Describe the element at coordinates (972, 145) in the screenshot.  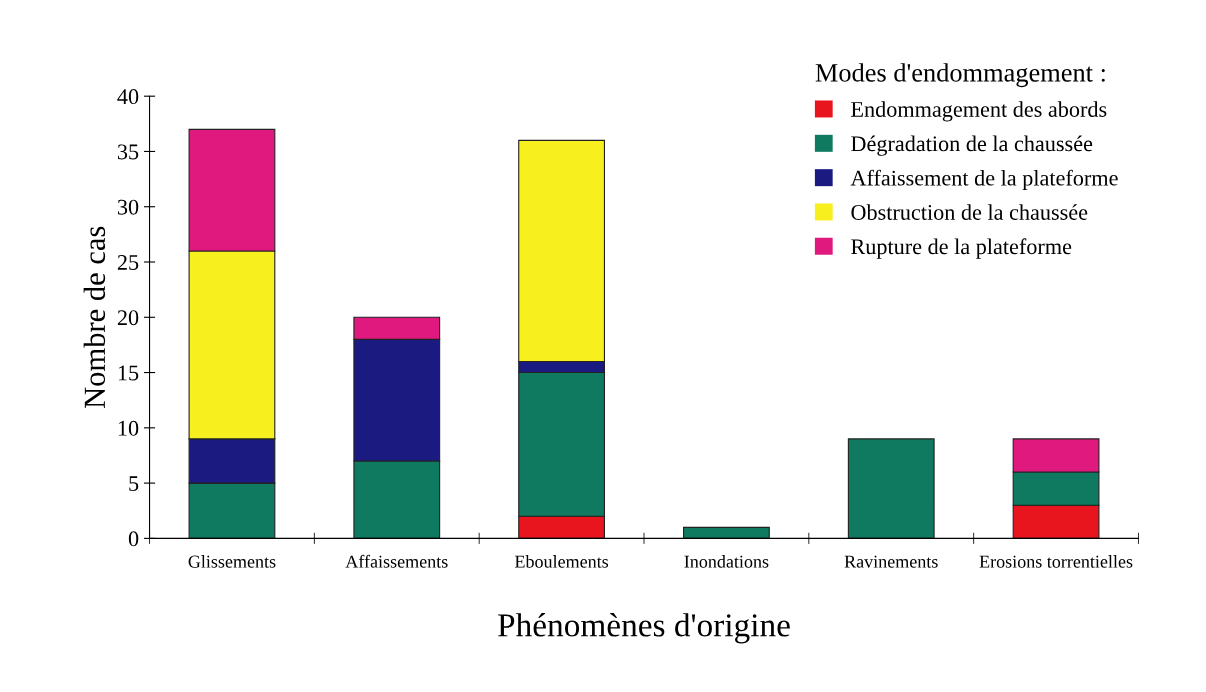
I see `legend-label: Dégradation de la chaussée` at that location.